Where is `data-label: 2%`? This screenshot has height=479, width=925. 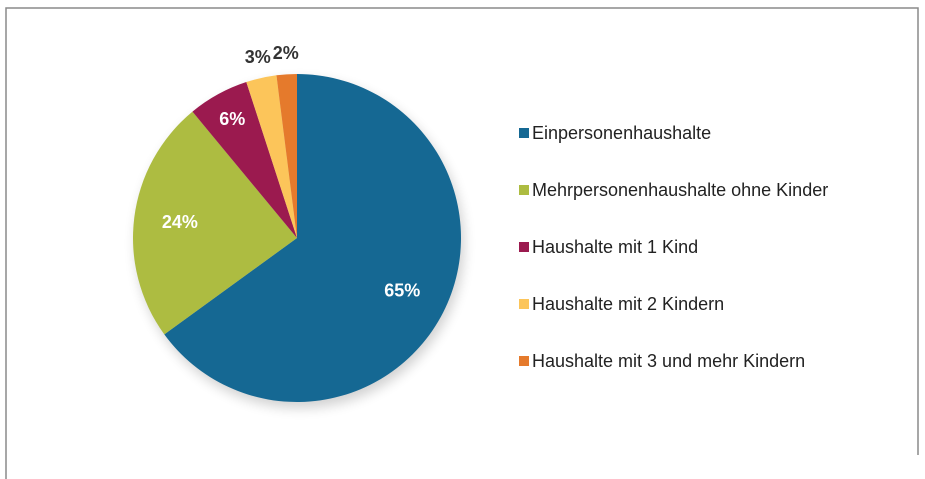 data-label: 2% is located at coordinates (286, 53).